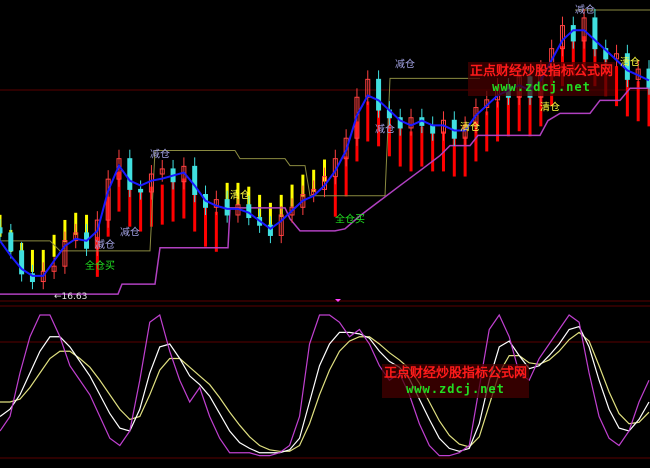  Describe the element at coordinates (338, 300) in the screenshot. I see `panel-marker` at that location.